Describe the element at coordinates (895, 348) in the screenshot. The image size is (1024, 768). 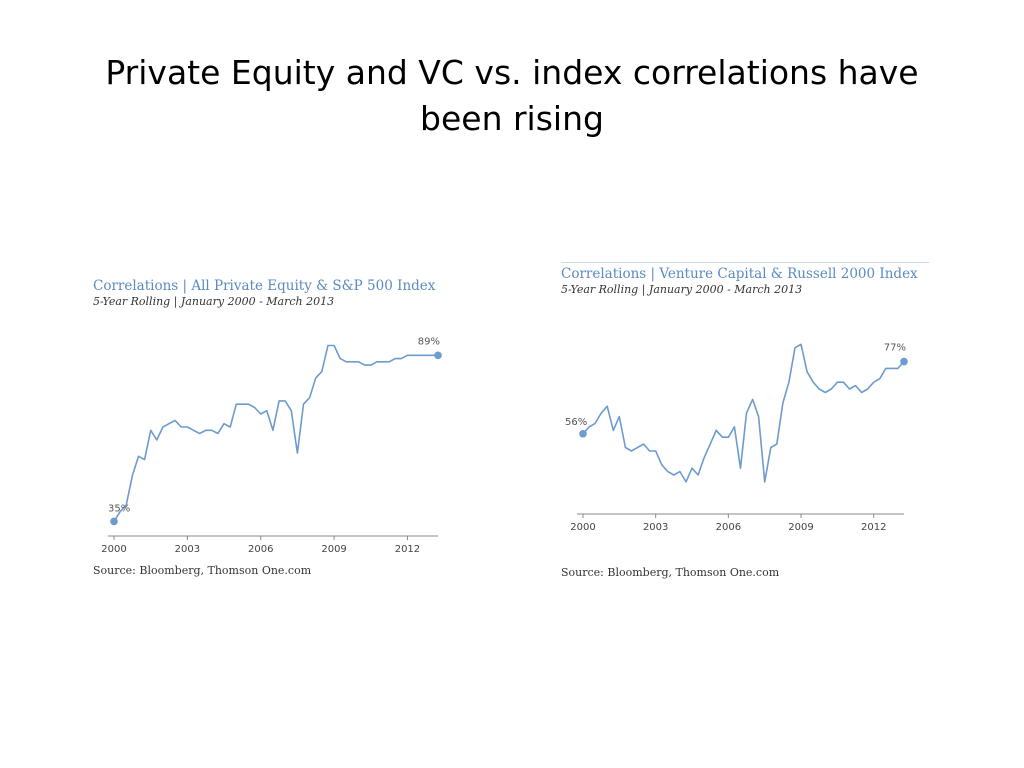
I see `end-value-label: 77%` at that location.